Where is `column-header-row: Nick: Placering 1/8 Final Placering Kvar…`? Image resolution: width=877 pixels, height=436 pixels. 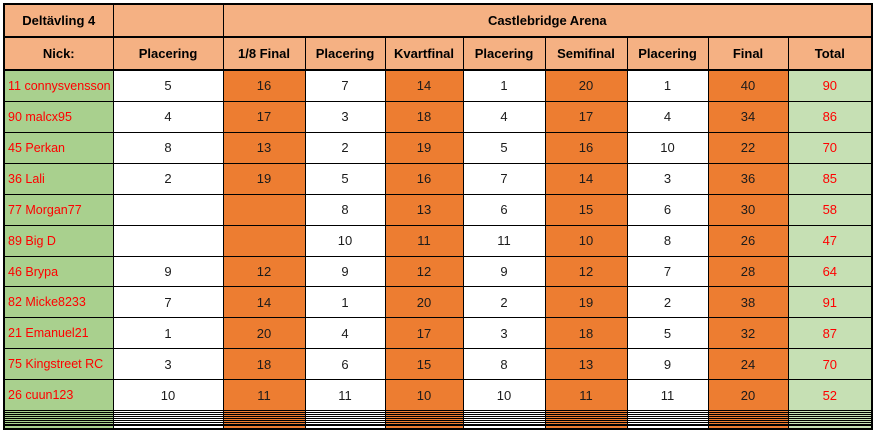
column-header-row: Nick: Placering 1/8 Final Placering Kvar… is located at coordinates (438, 53).